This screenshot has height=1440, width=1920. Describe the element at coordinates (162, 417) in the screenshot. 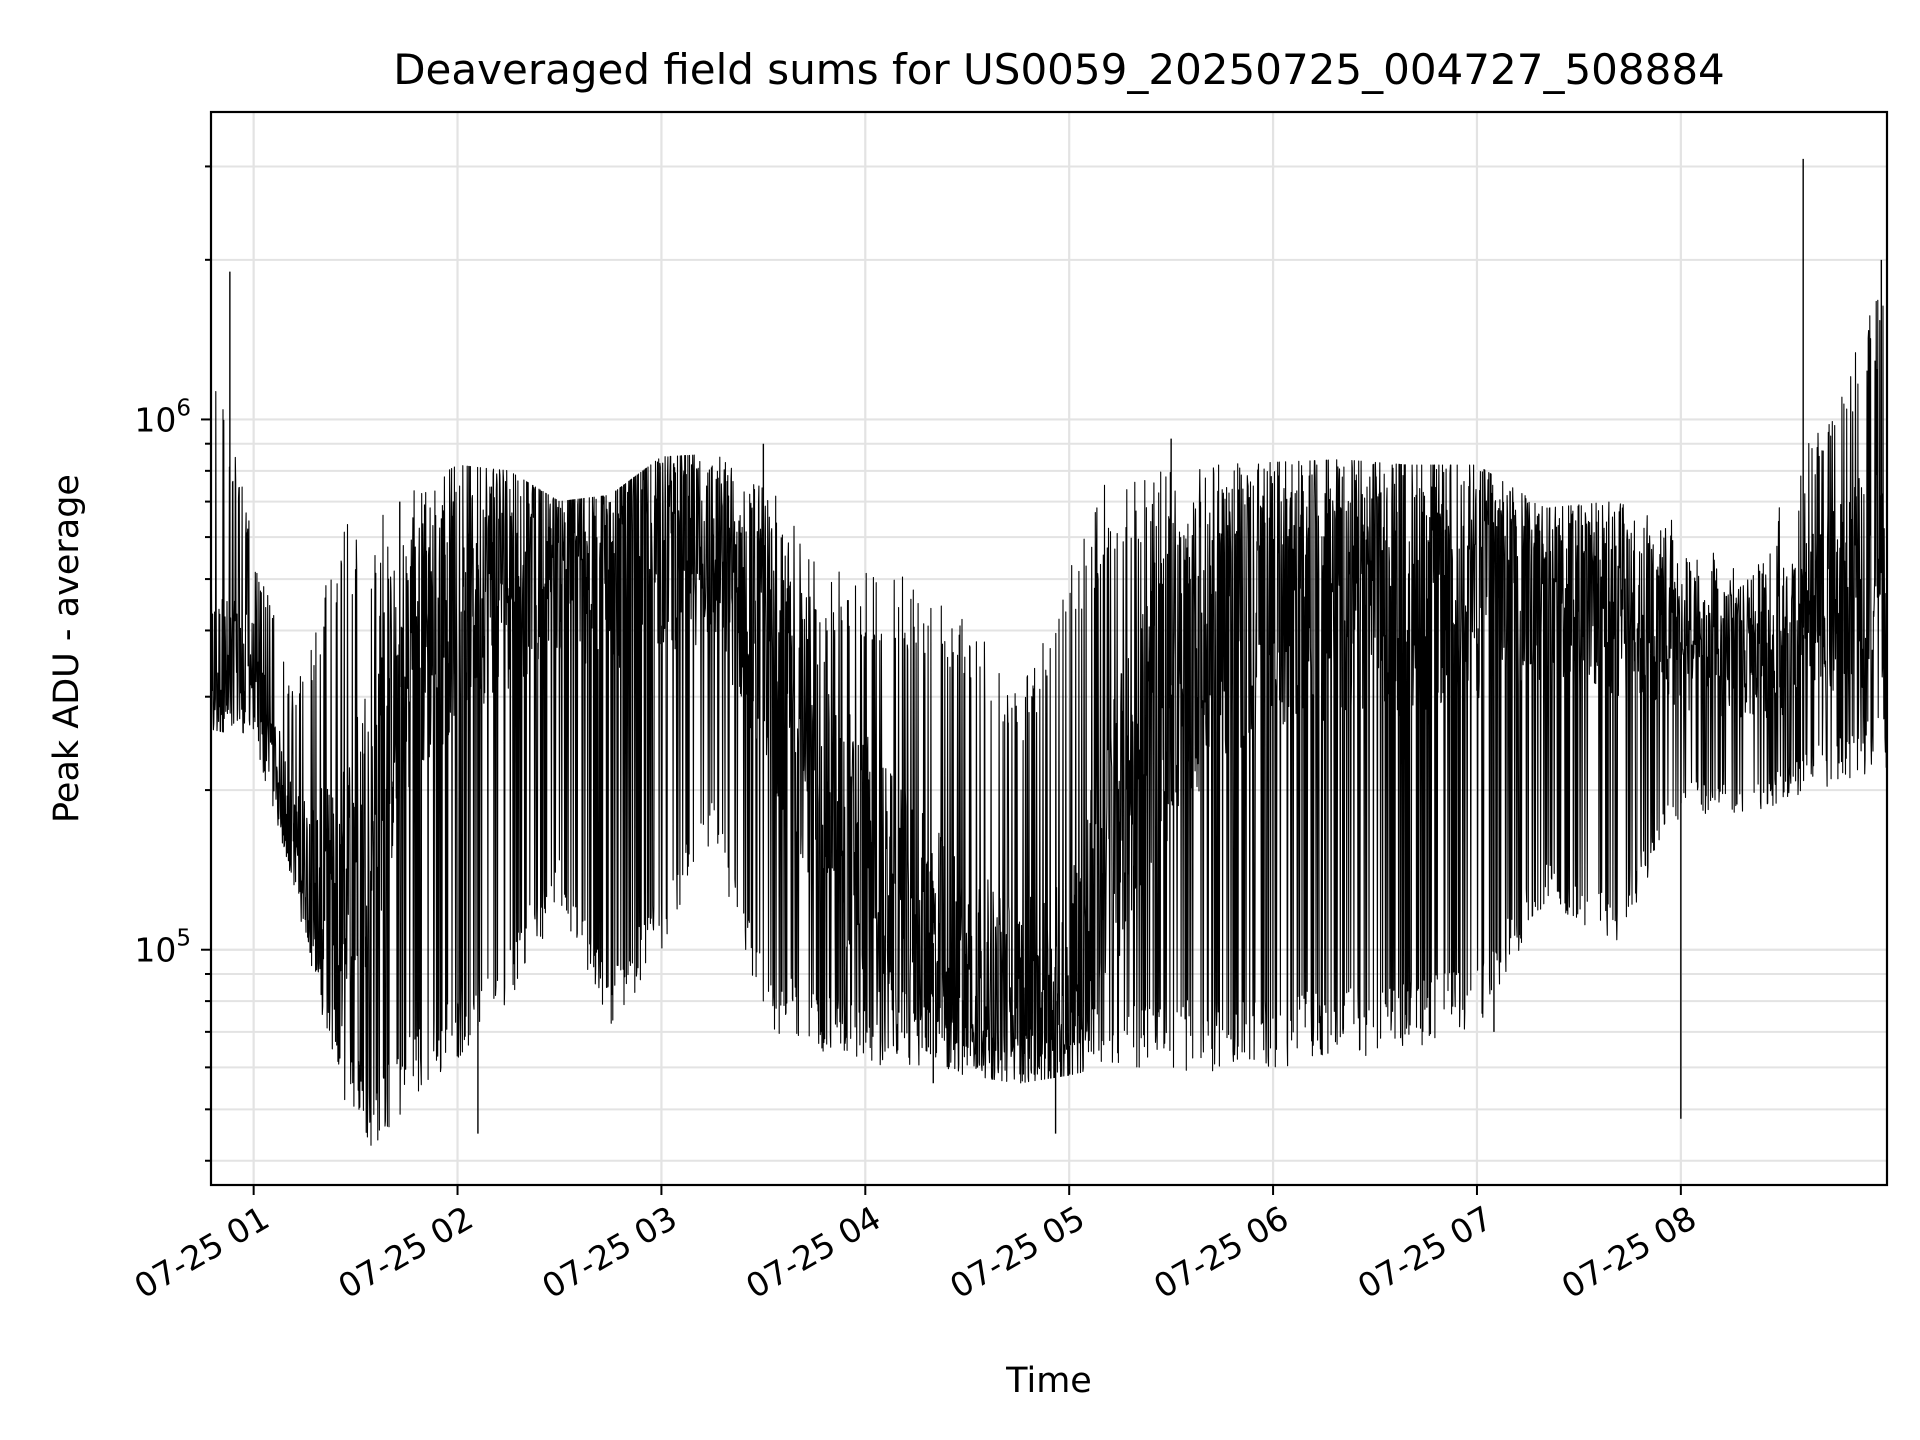

I see `y-tick-label: 10⁶` at that location.